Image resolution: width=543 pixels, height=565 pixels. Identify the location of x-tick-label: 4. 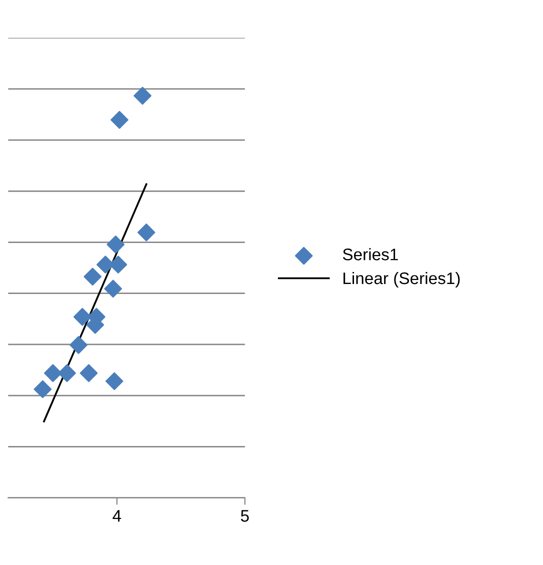
(117, 516).